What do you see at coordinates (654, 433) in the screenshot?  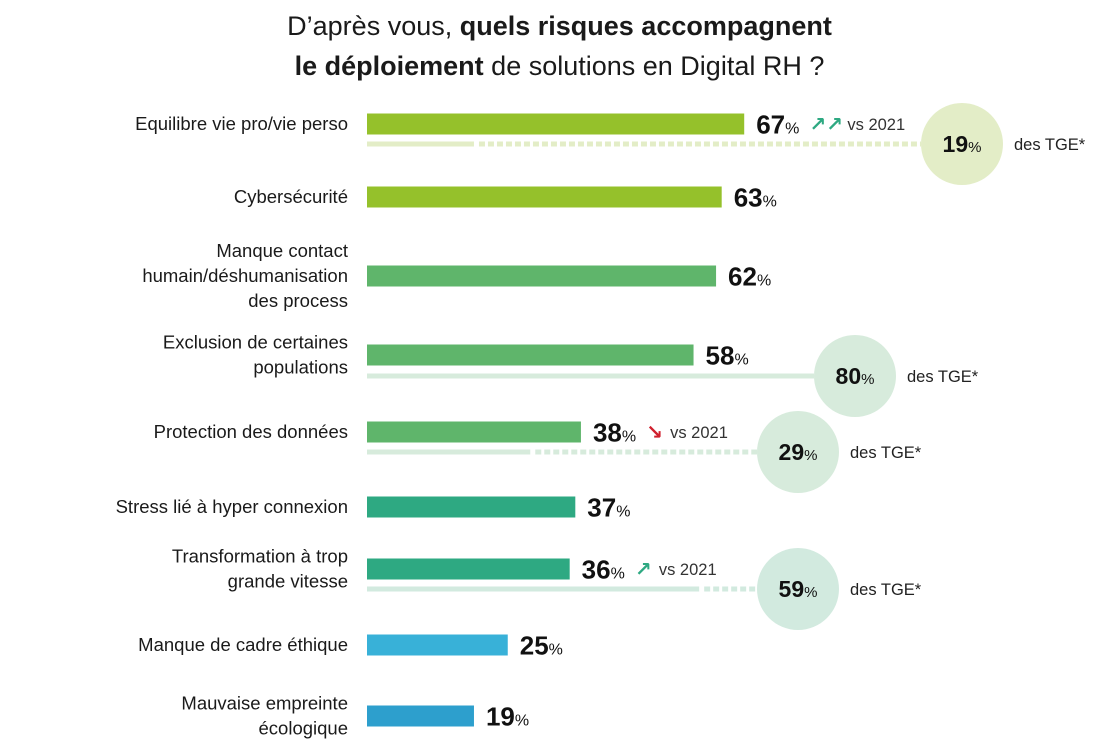 I see `trend-arrow-4: ↘` at bounding box center [654, 433].